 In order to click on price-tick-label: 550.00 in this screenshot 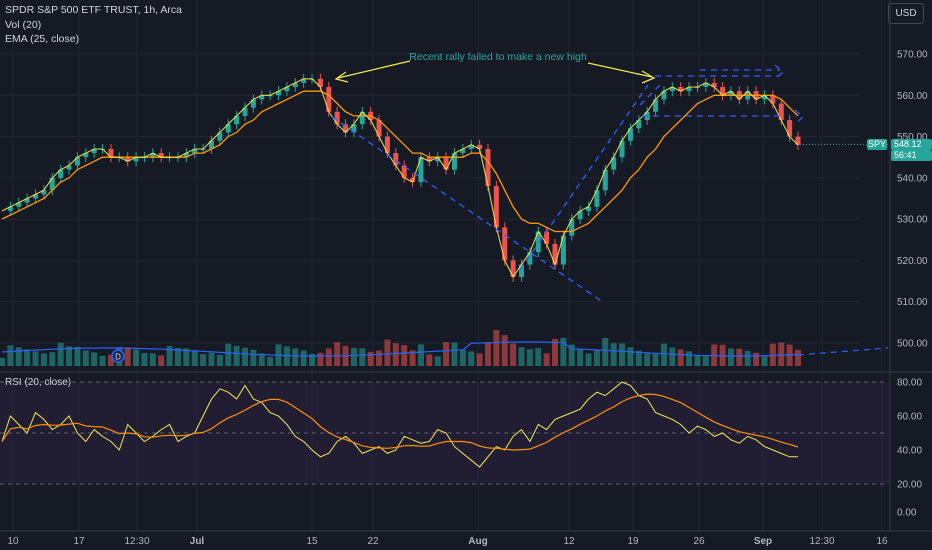, I will do `click(912, 137)`.